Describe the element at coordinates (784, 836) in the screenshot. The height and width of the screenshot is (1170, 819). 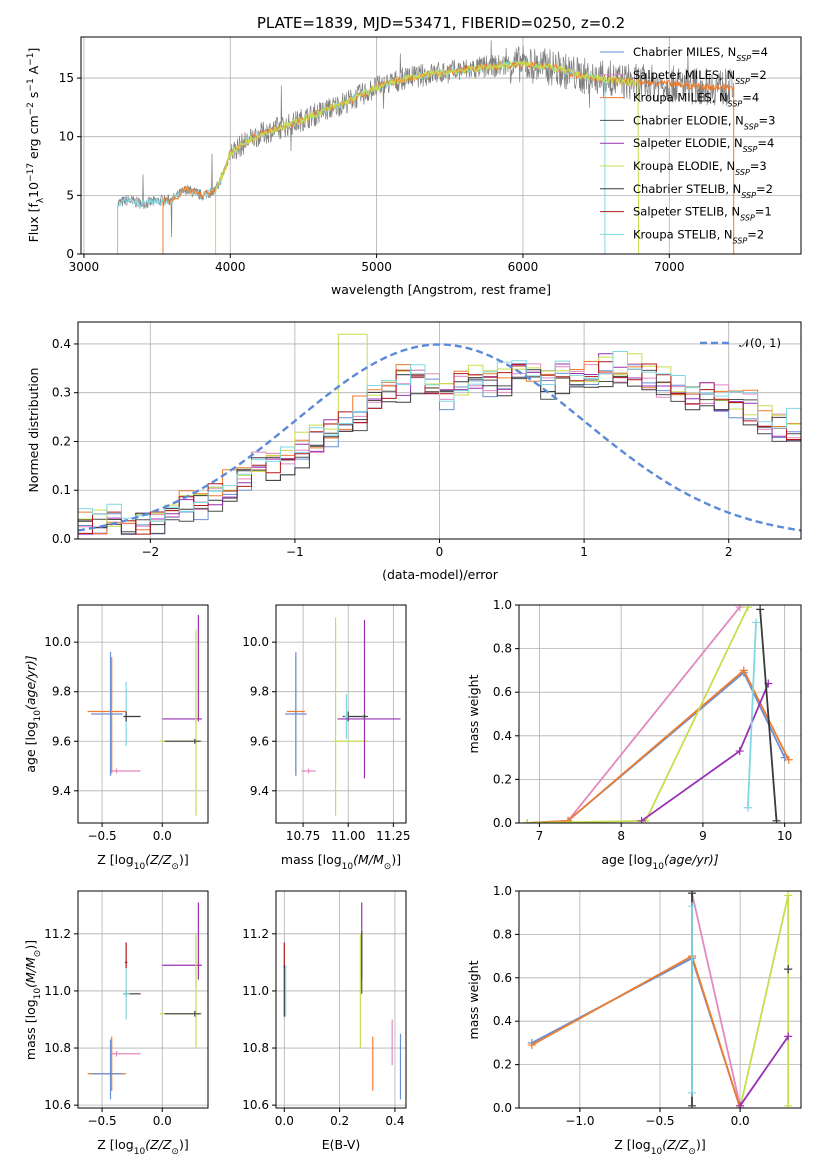
I see `x-tick-label: 10` at that location.